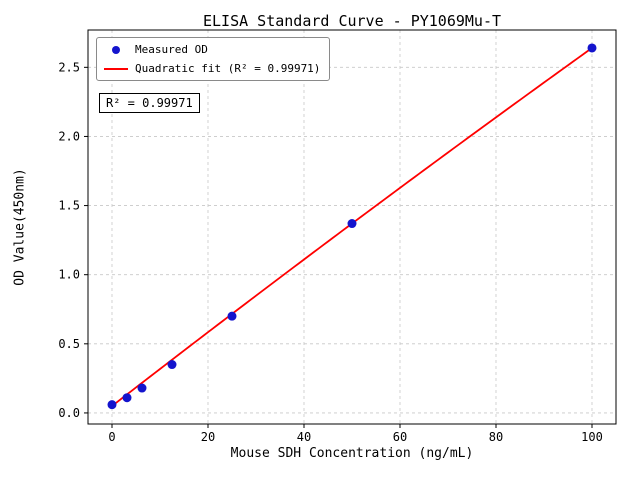  What do you see at coordinates (496, 437) in the screenshot?
I see `x-tick-label: 80` at bounding box center [496, 437].